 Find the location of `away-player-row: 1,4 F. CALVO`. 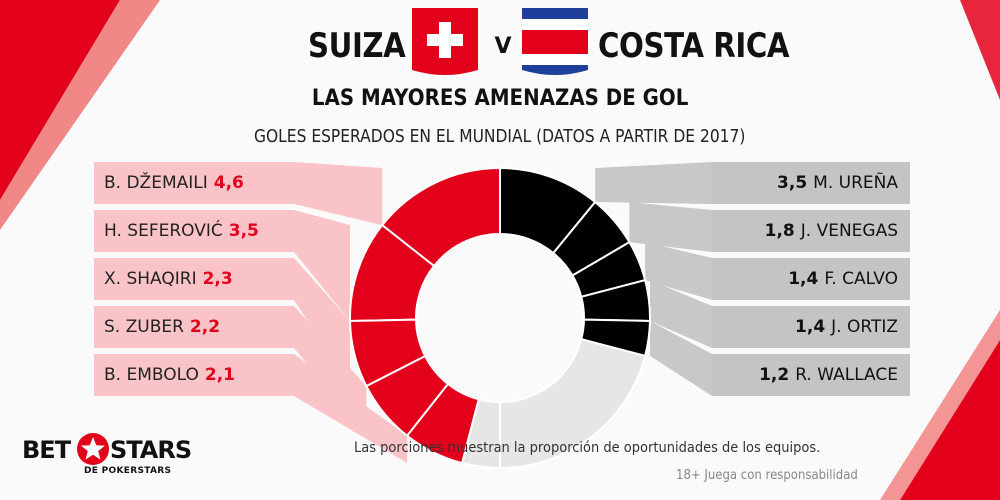

away-player-row: 1,4 F. CALVO is located at coordinates (811, 279).